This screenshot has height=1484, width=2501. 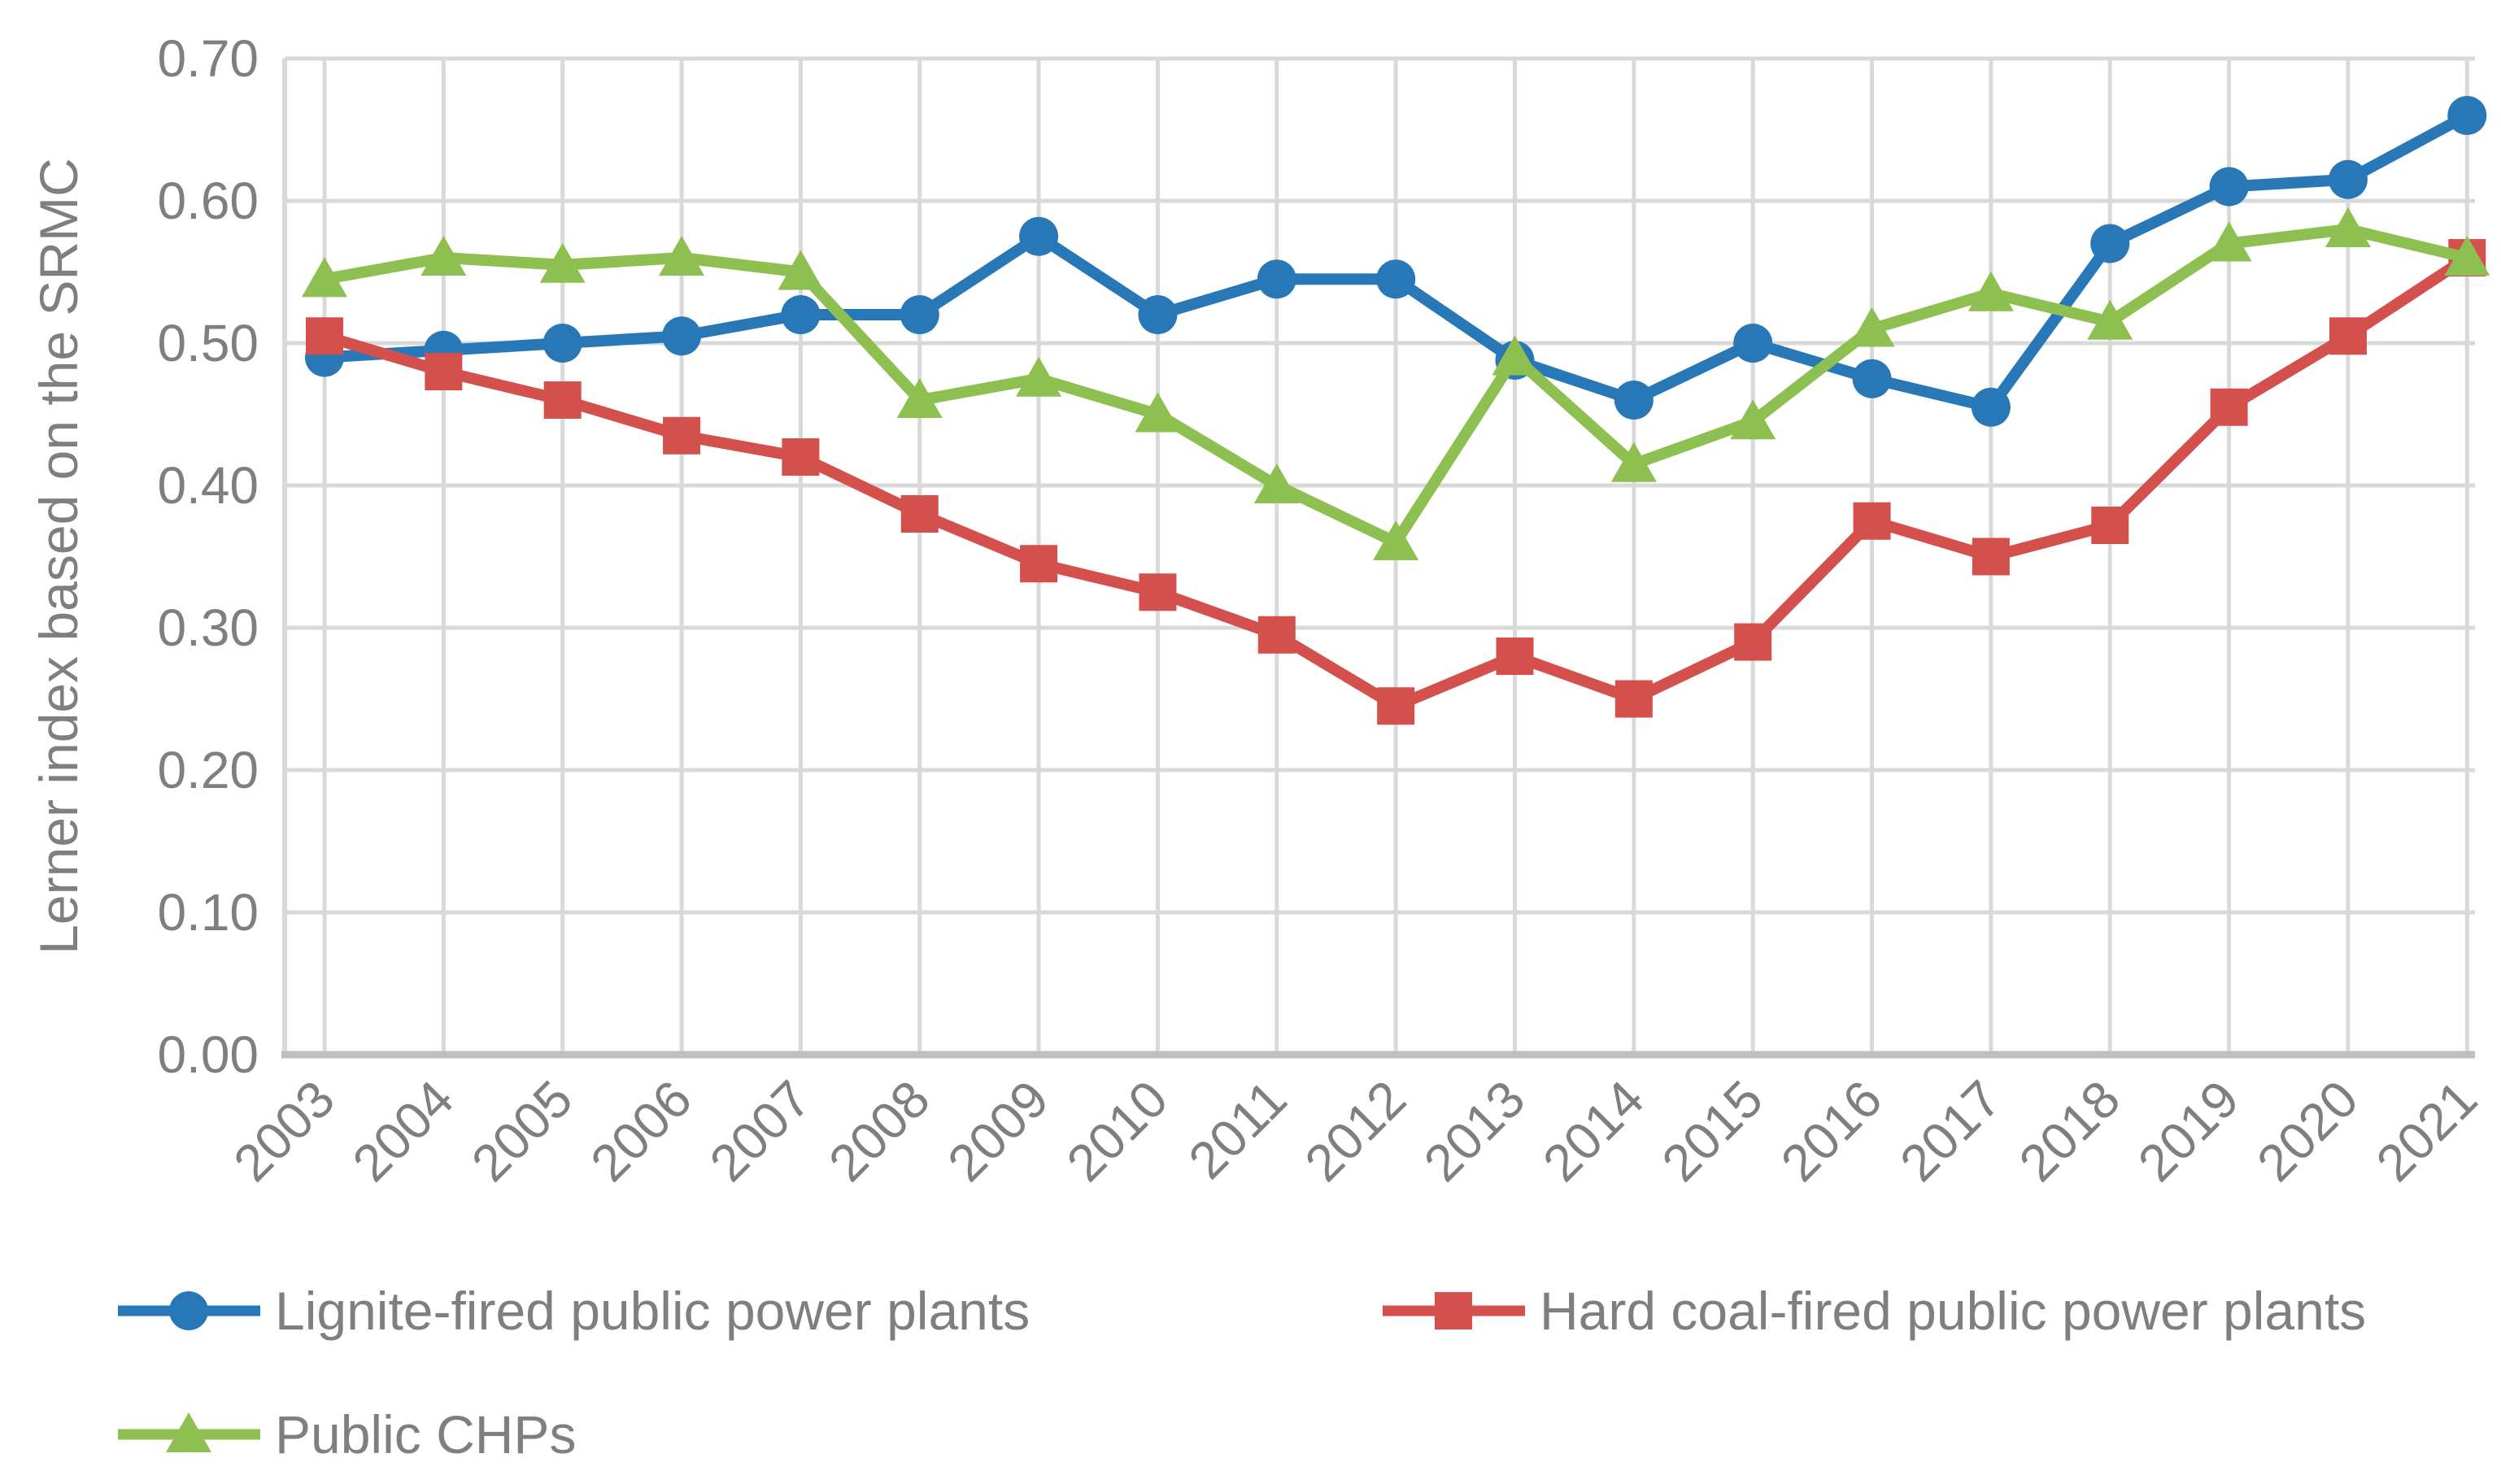 What do you see at coordinates (1237, 1129) in the screenshot?
I see `x-tick-label: 2011` at bounding box center [1237, 1129].